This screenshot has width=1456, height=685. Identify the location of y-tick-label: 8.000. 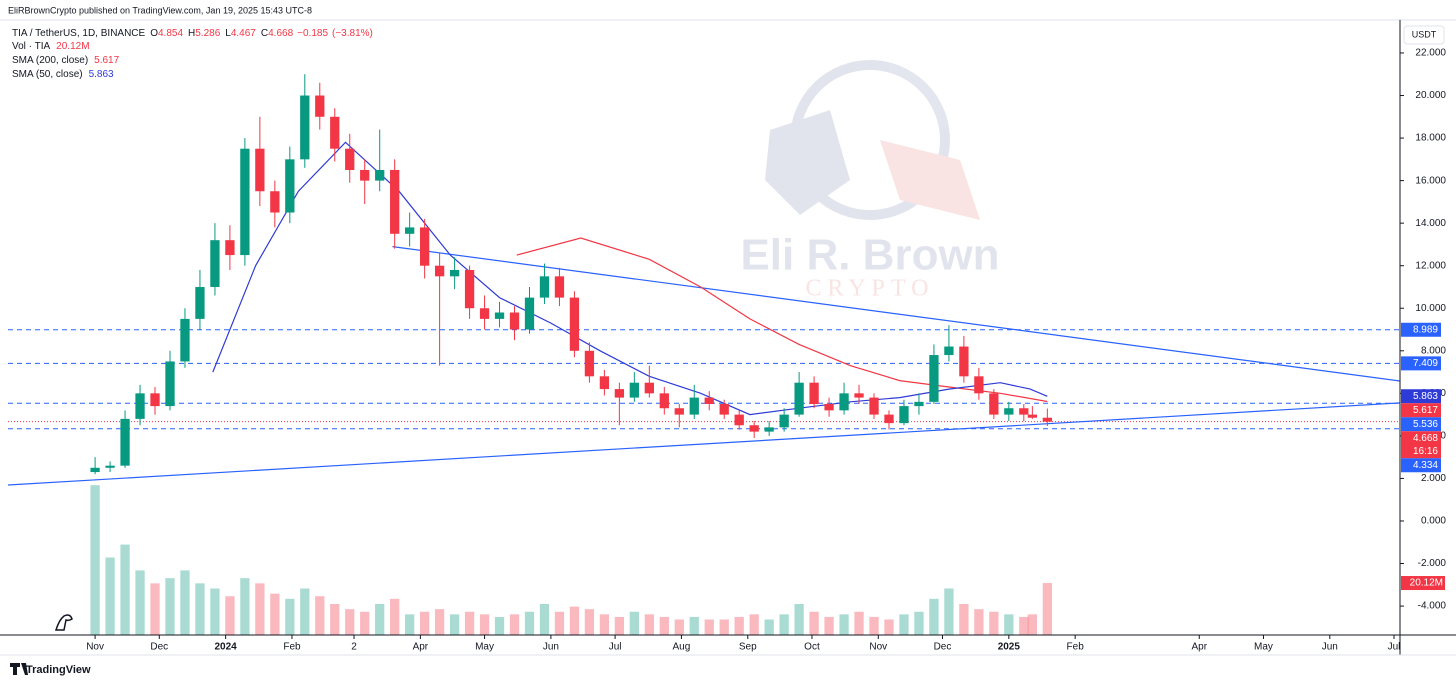
(1433, 350).